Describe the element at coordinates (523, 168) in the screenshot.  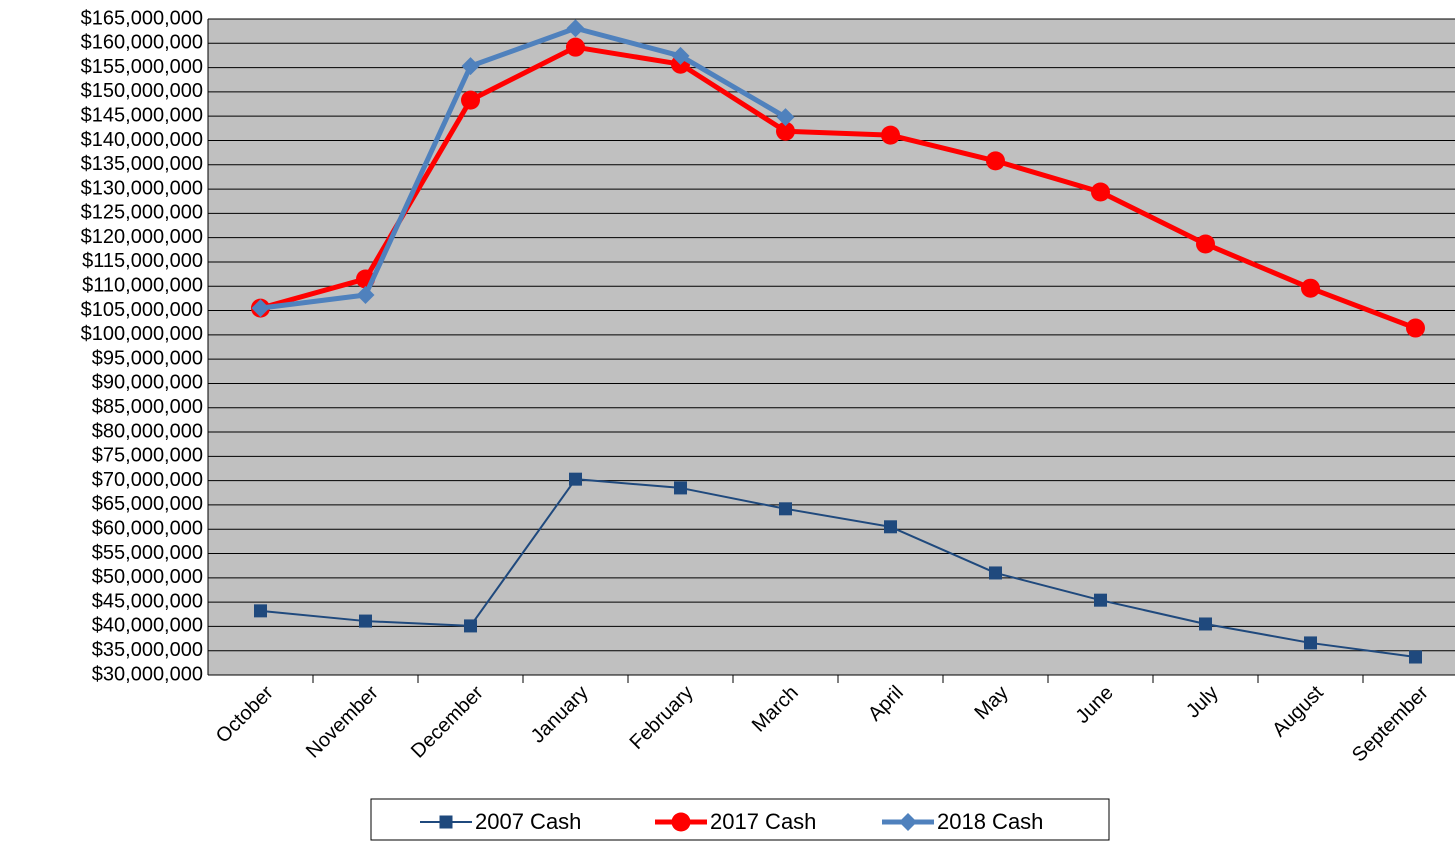
I see `series-line` at that location.